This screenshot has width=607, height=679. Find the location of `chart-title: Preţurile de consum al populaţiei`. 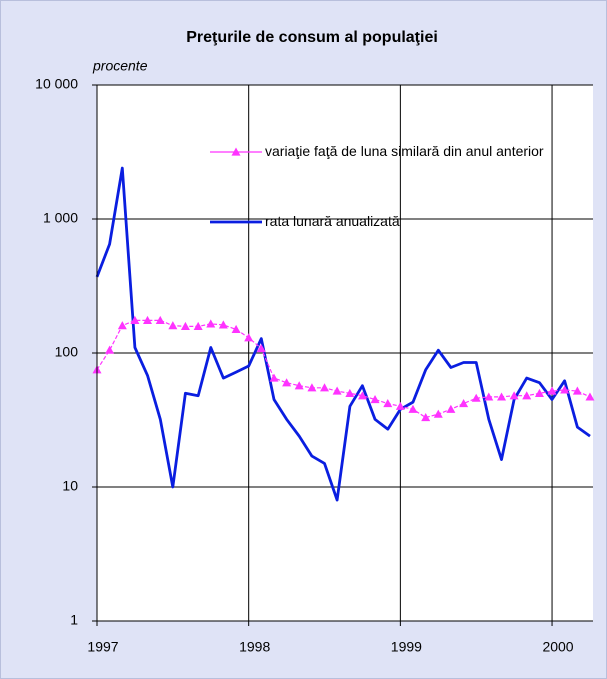

chart-title: Preţurile de consum al populaţiei is located at coordinates (312, 37).